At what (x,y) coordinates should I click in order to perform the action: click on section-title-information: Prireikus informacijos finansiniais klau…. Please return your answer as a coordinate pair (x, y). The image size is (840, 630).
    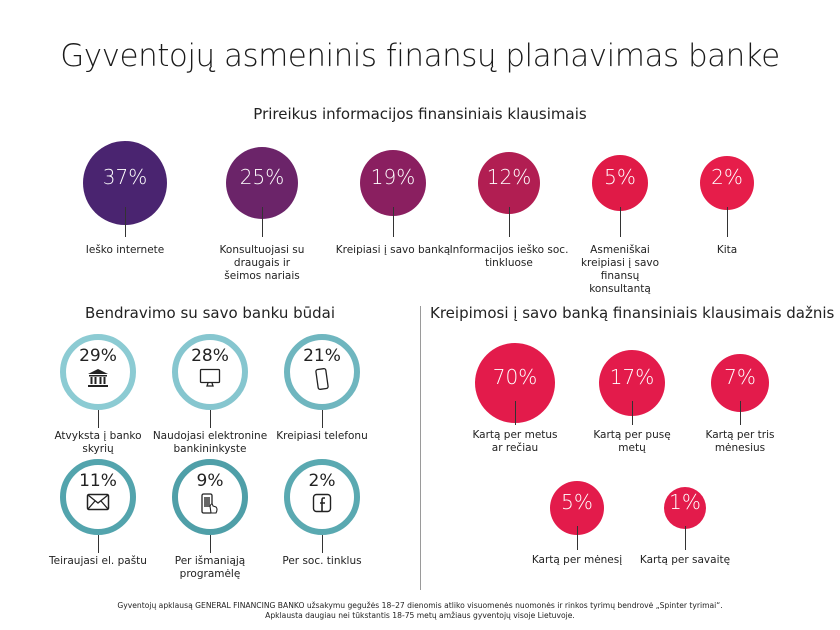
    Looking at the image, I should click on (420, 114).